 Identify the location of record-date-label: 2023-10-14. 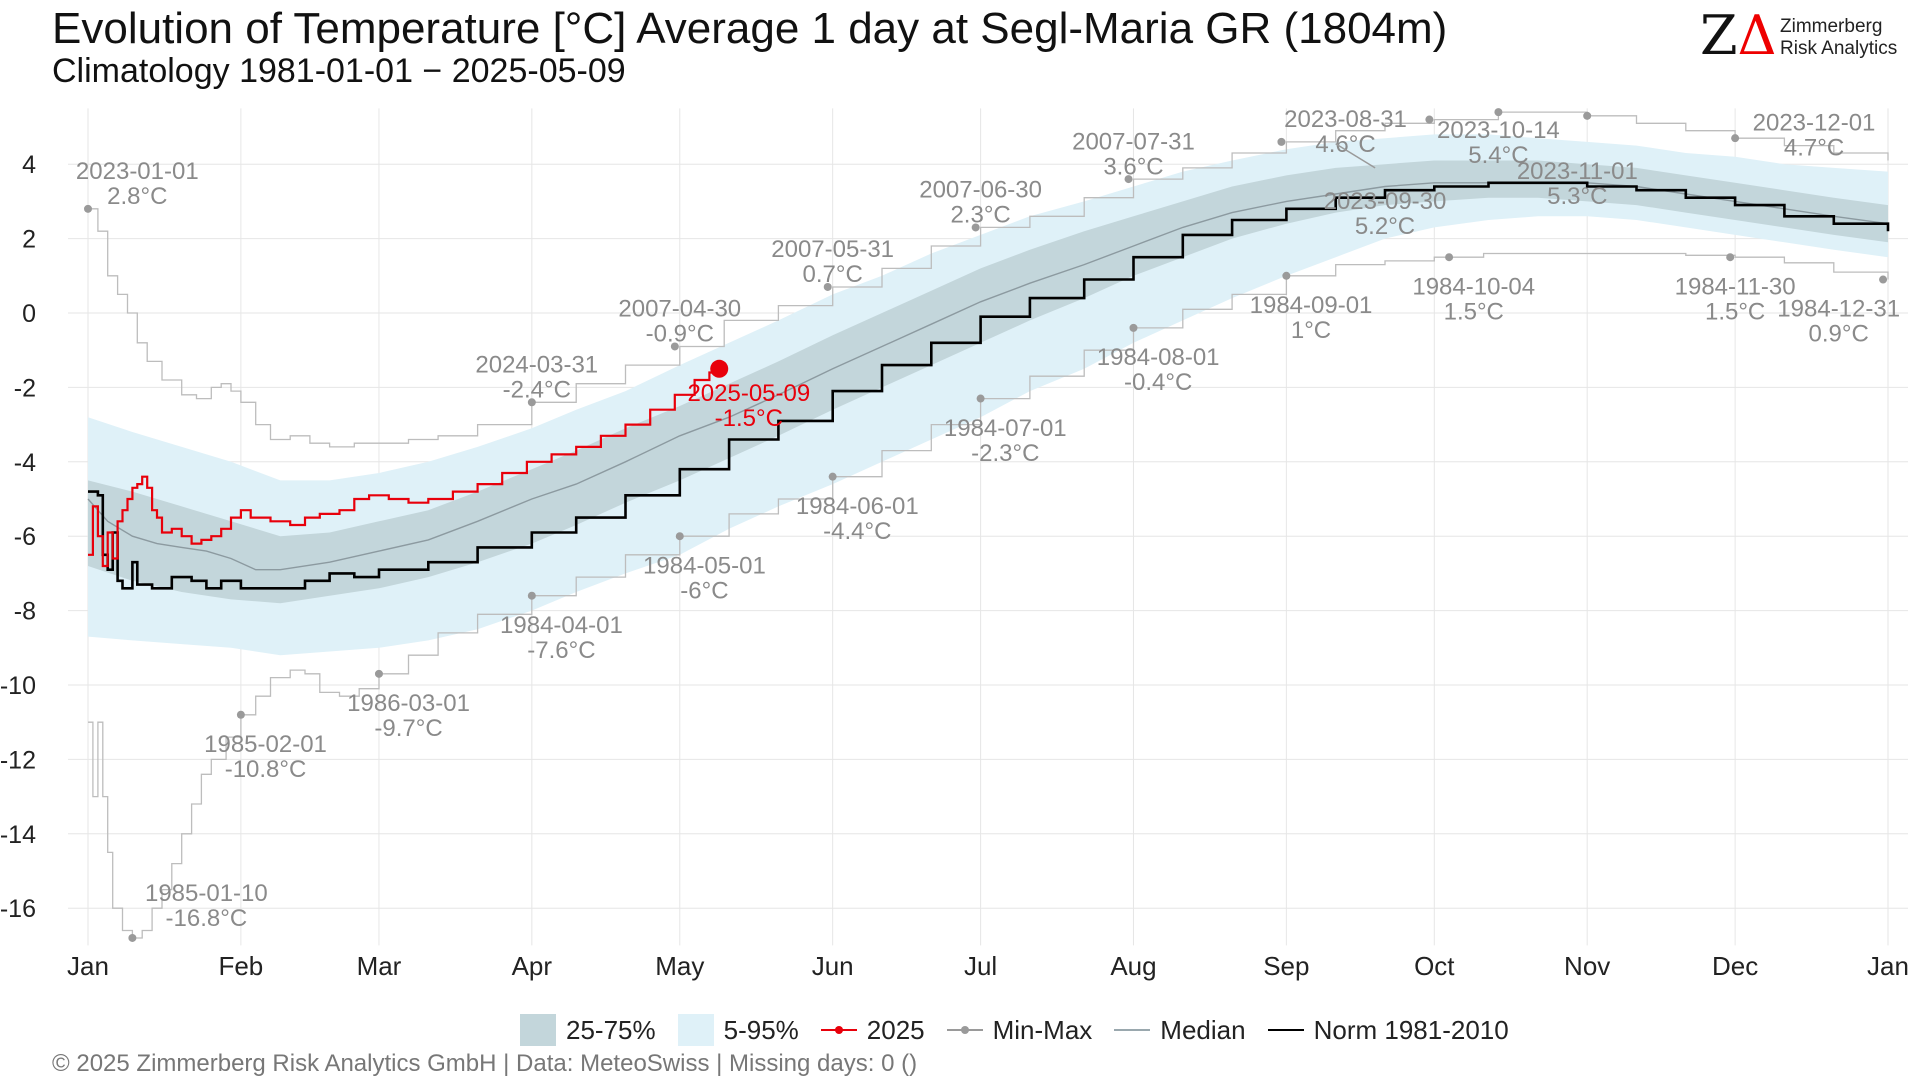
(1498, 130).